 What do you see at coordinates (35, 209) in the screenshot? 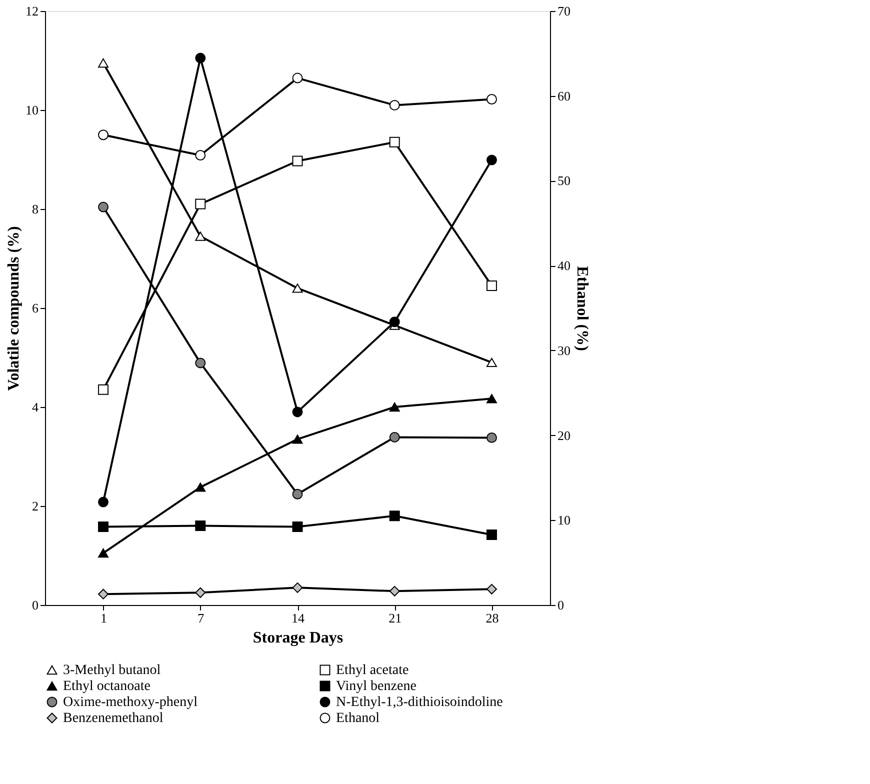
I see `y-tick-label: 8` at bounding box center [35, 209].